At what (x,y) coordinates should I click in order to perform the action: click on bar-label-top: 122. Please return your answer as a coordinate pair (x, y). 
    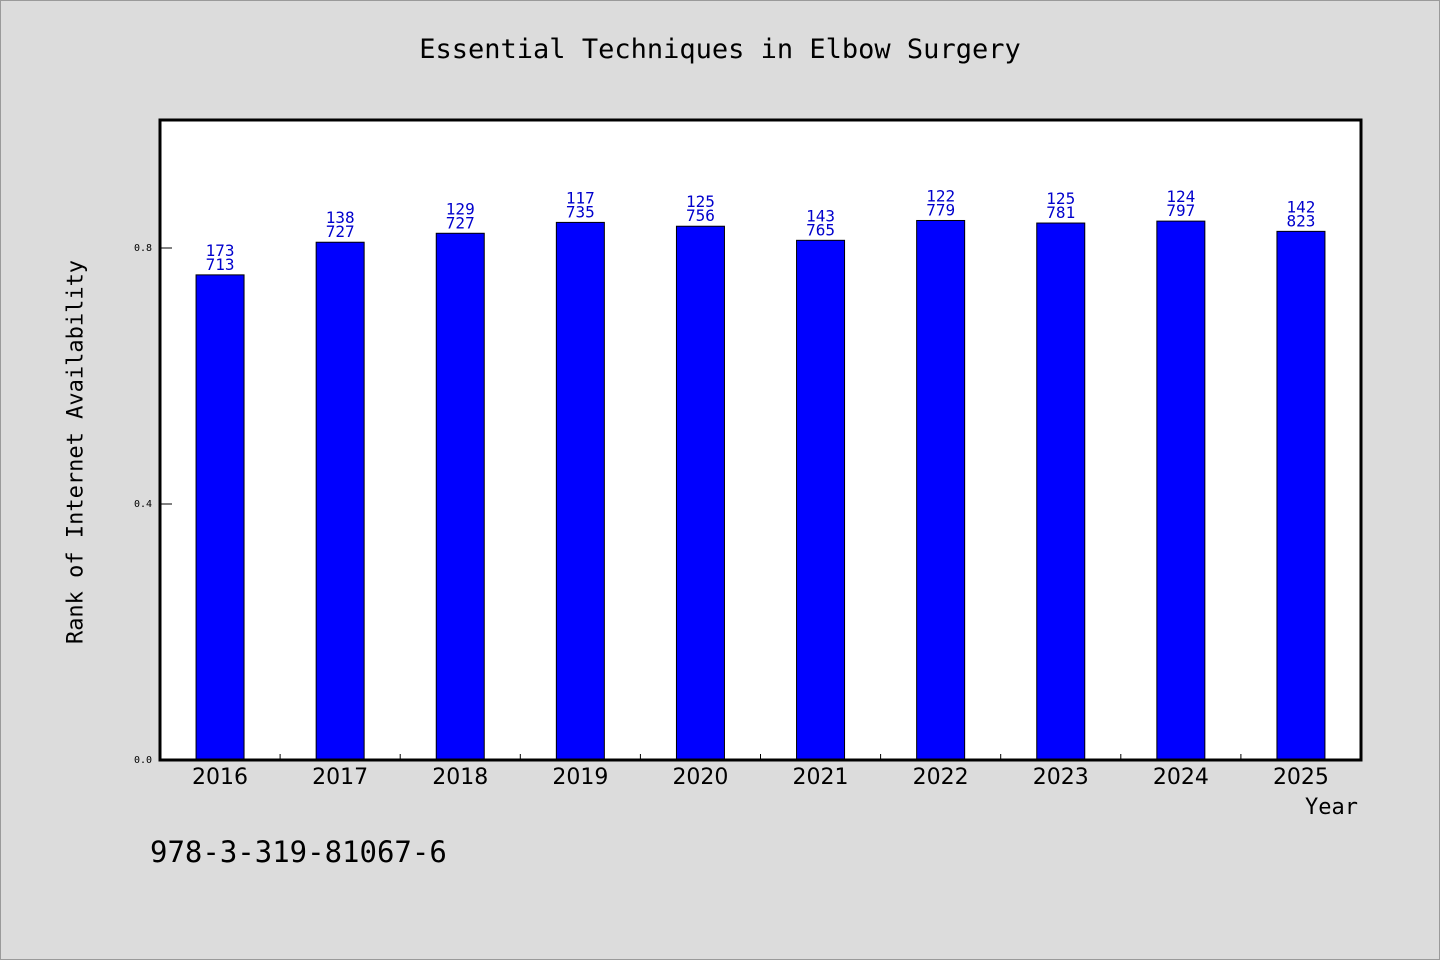
    Looking at the image, I should click on (940, 195).